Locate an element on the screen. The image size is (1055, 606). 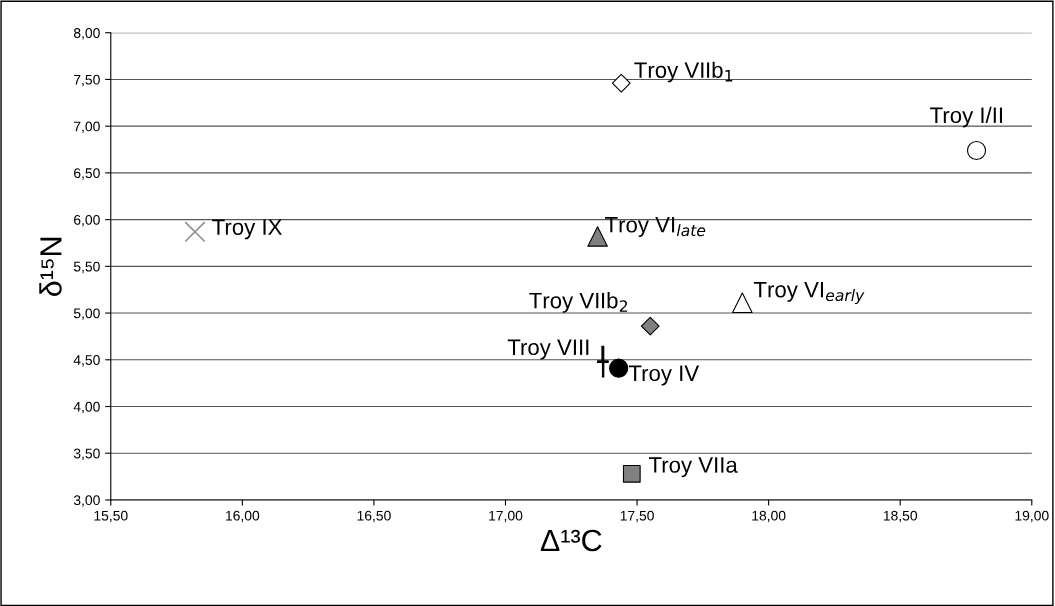
x-tick-label: 17,50 is located at coordinates (637, 516).